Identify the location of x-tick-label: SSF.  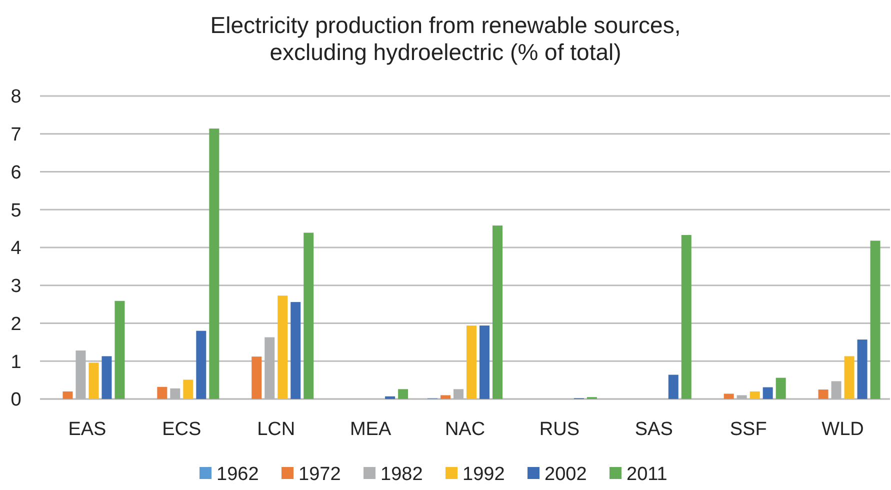
(748, 429).